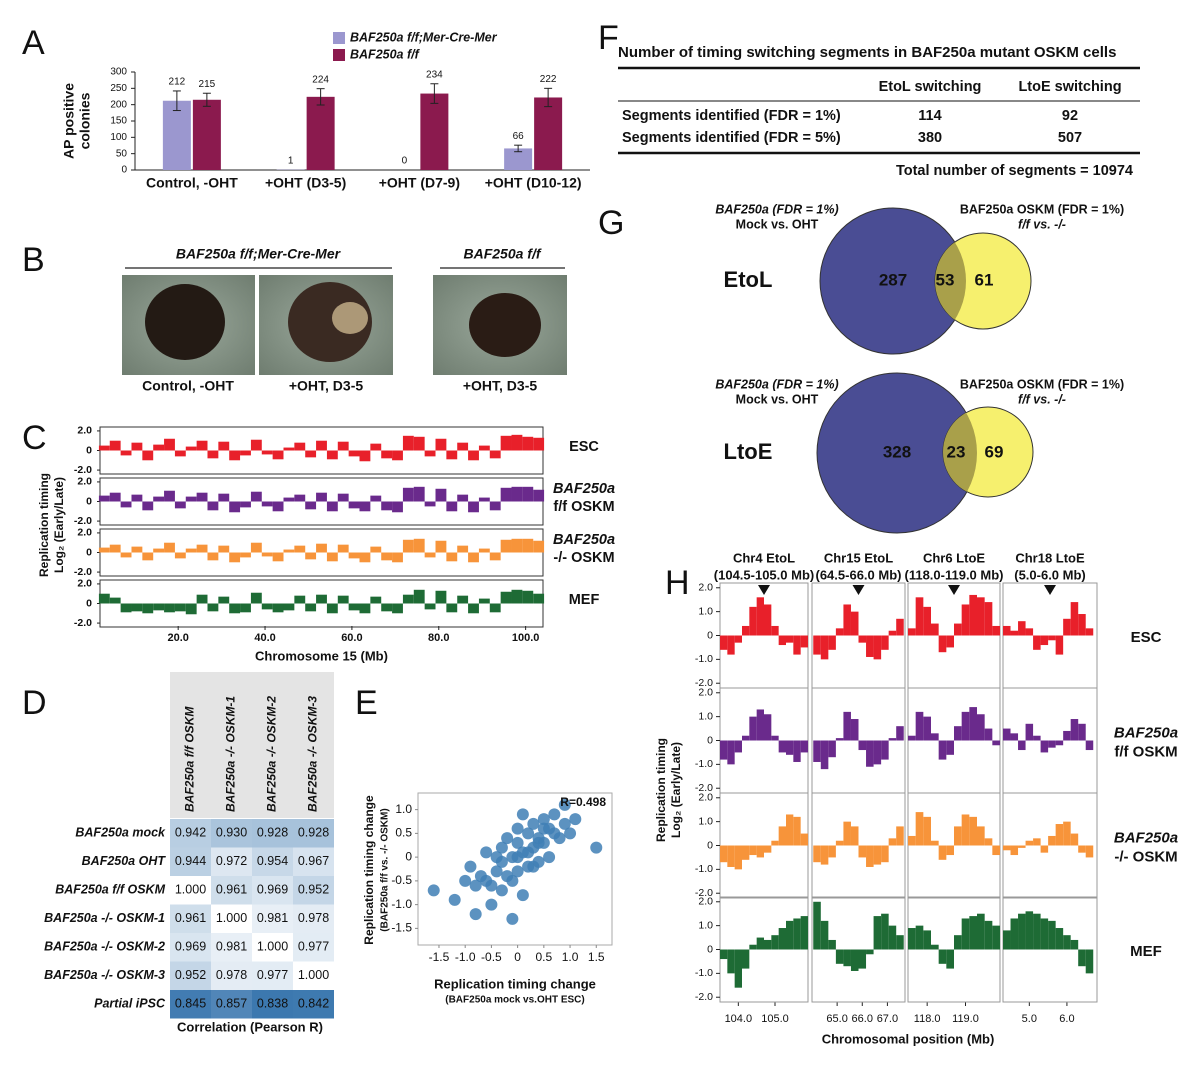 Image resolution: width=1200 pixels, height=1069 pixels. Describe the element at coordinates (120, 833) in the screenshot. I see `row-header: BAF250a mock` at that location.